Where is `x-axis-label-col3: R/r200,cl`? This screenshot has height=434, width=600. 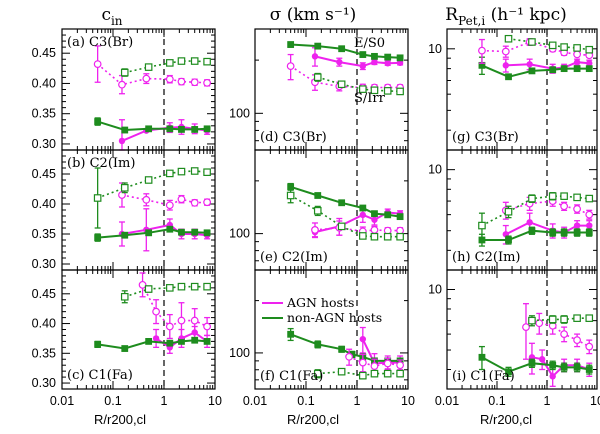
x-axis-label-col3: R/r200,cl is located at coordinates (506, 419).